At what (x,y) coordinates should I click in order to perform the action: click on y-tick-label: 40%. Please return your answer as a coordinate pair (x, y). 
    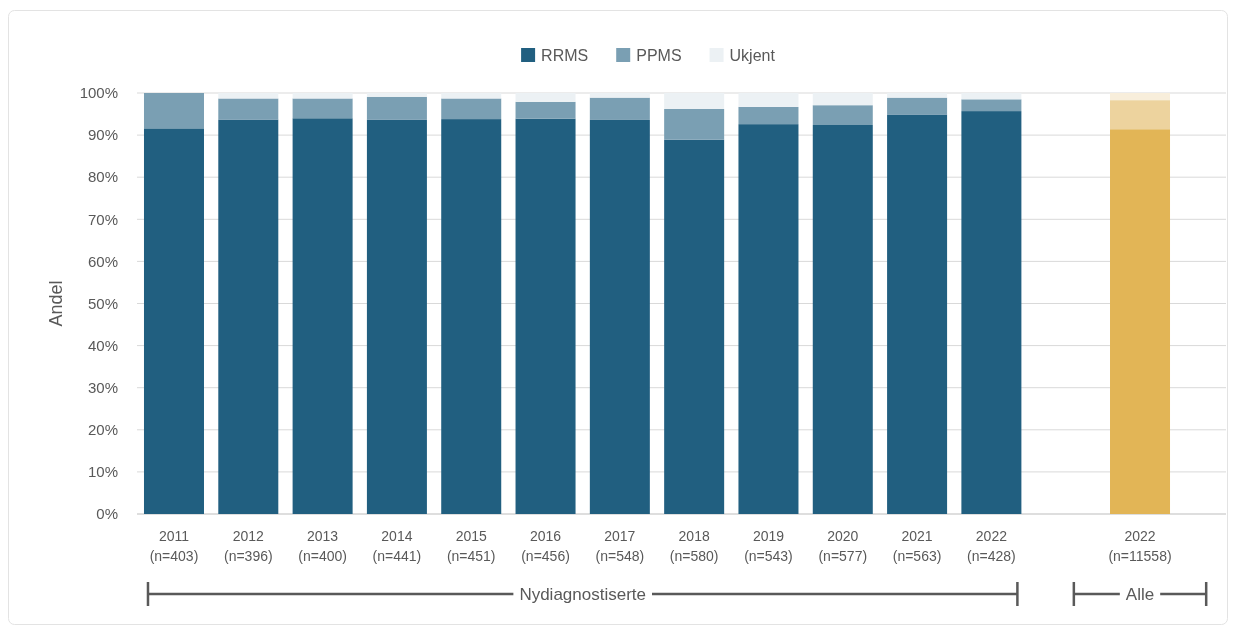
    Looking at the image, I should click on (102, 345).